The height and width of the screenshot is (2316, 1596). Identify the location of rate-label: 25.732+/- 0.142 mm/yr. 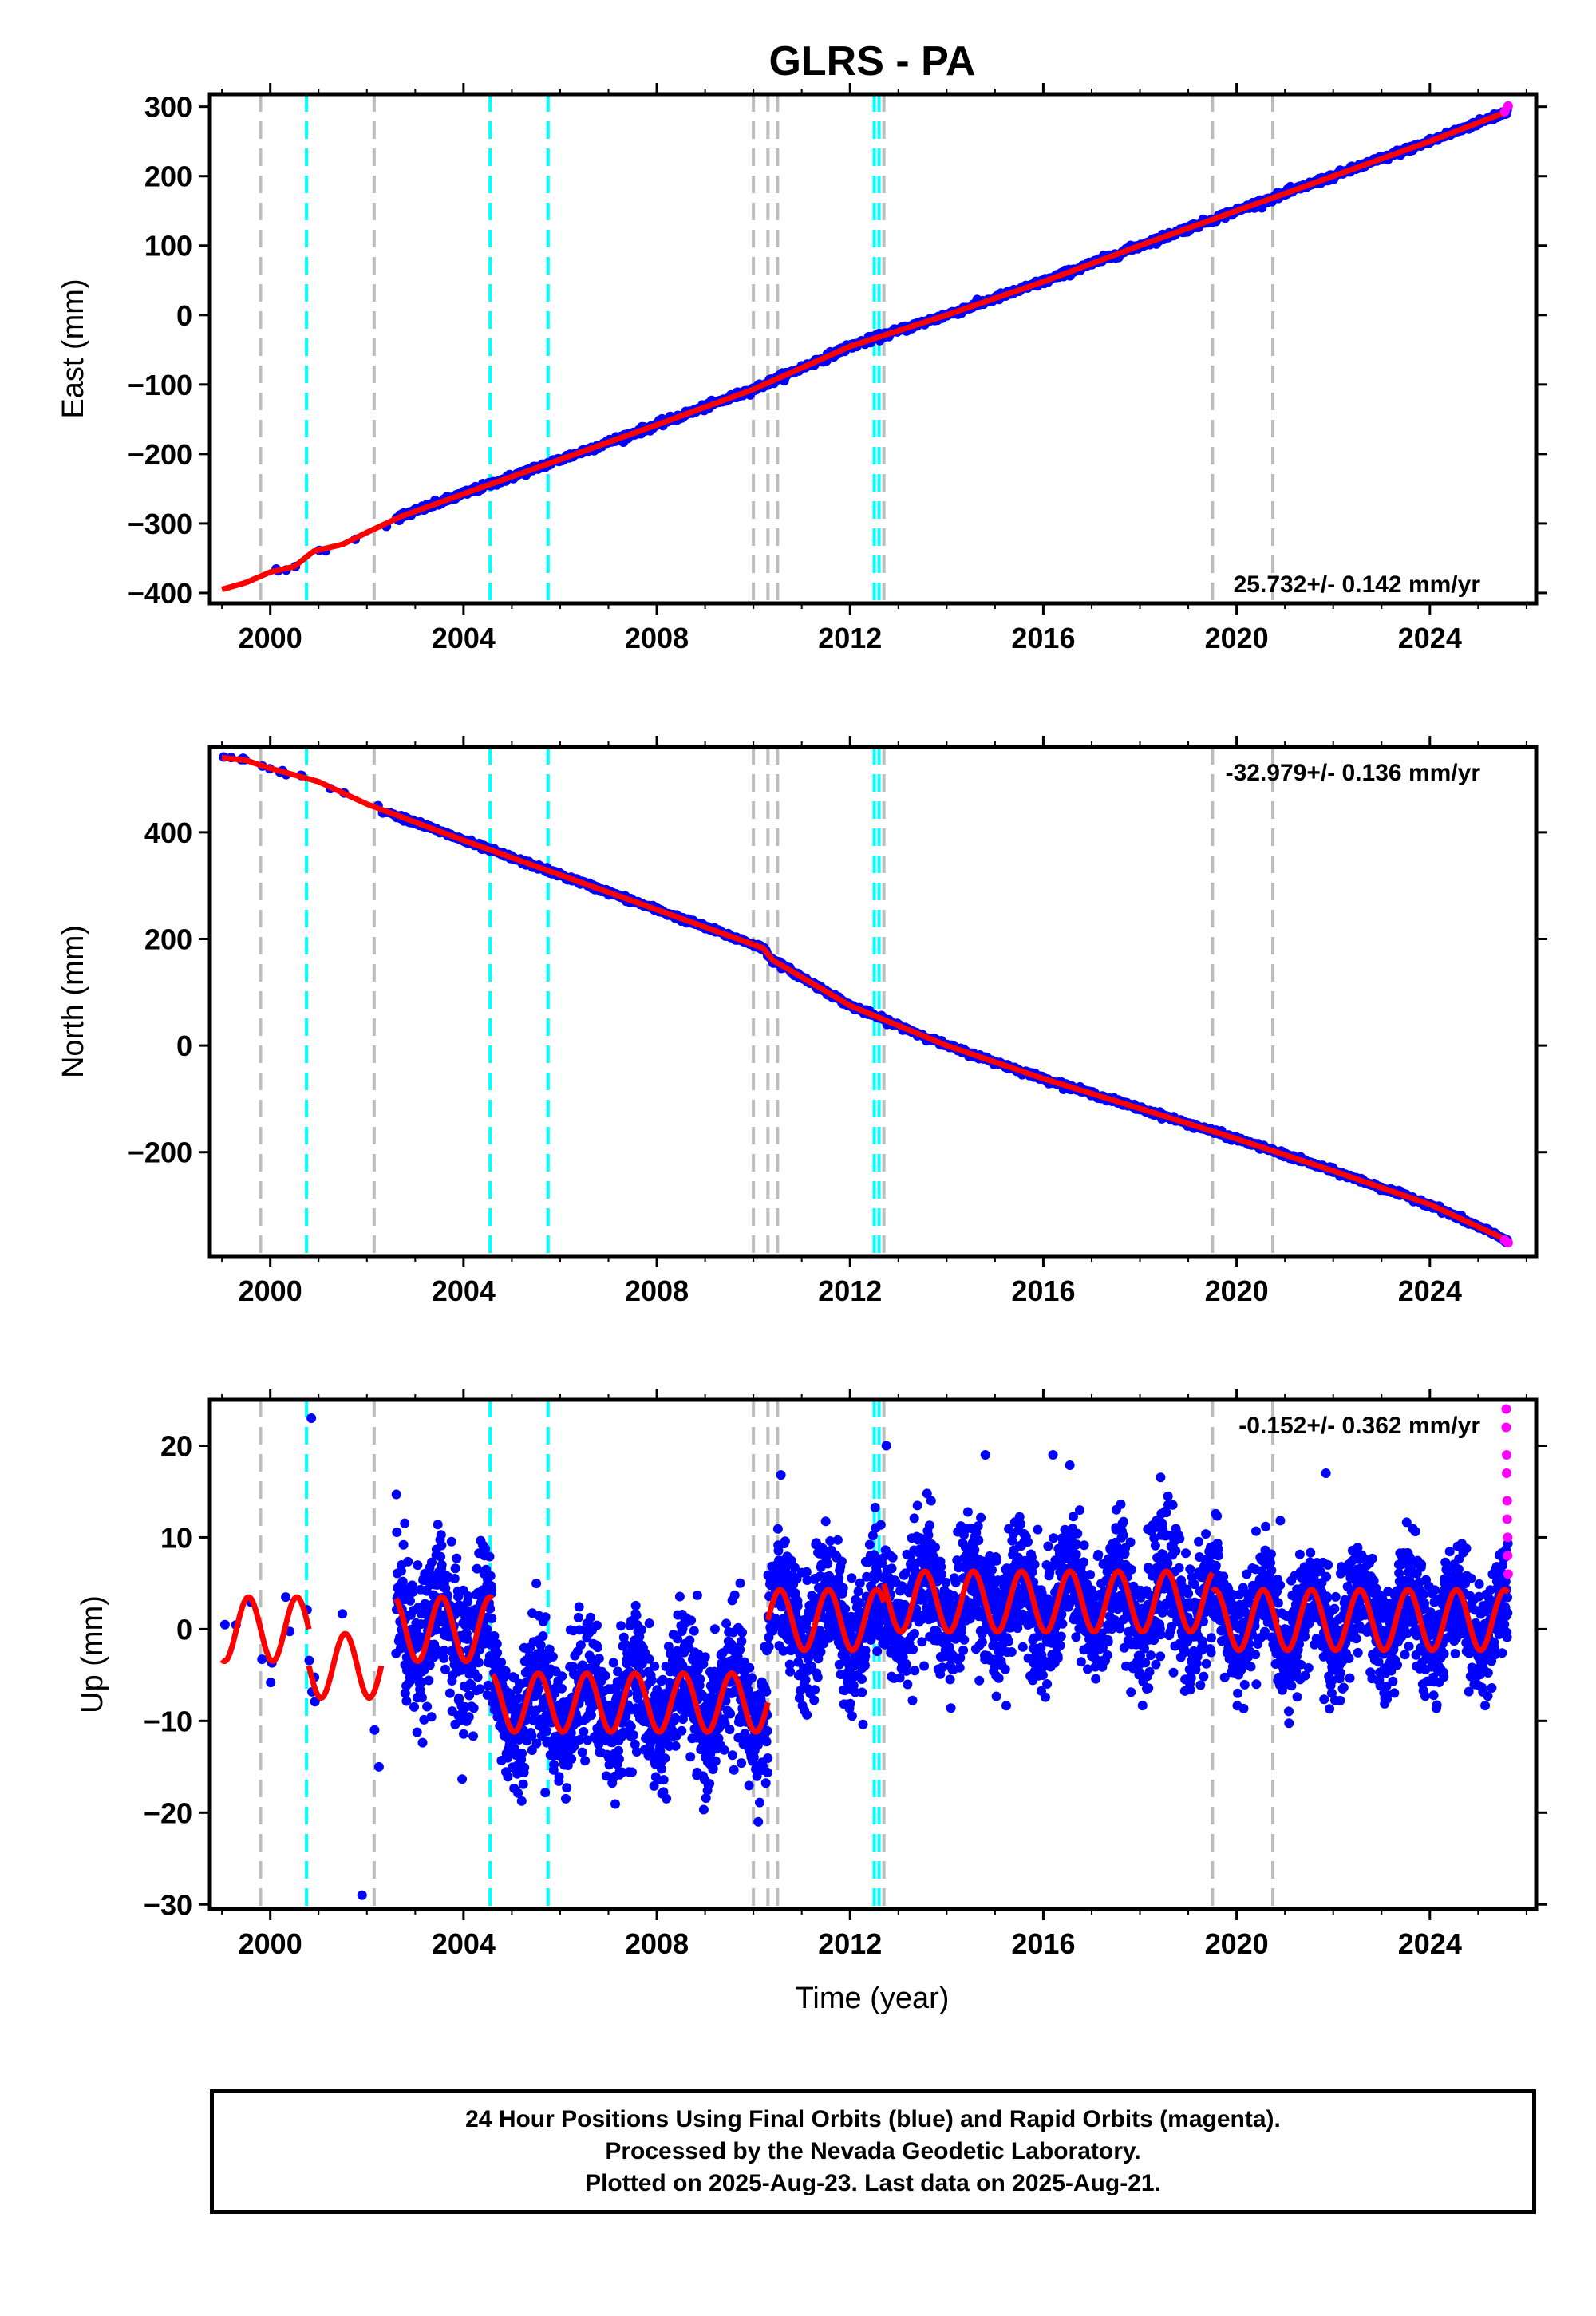
(1357, 584).